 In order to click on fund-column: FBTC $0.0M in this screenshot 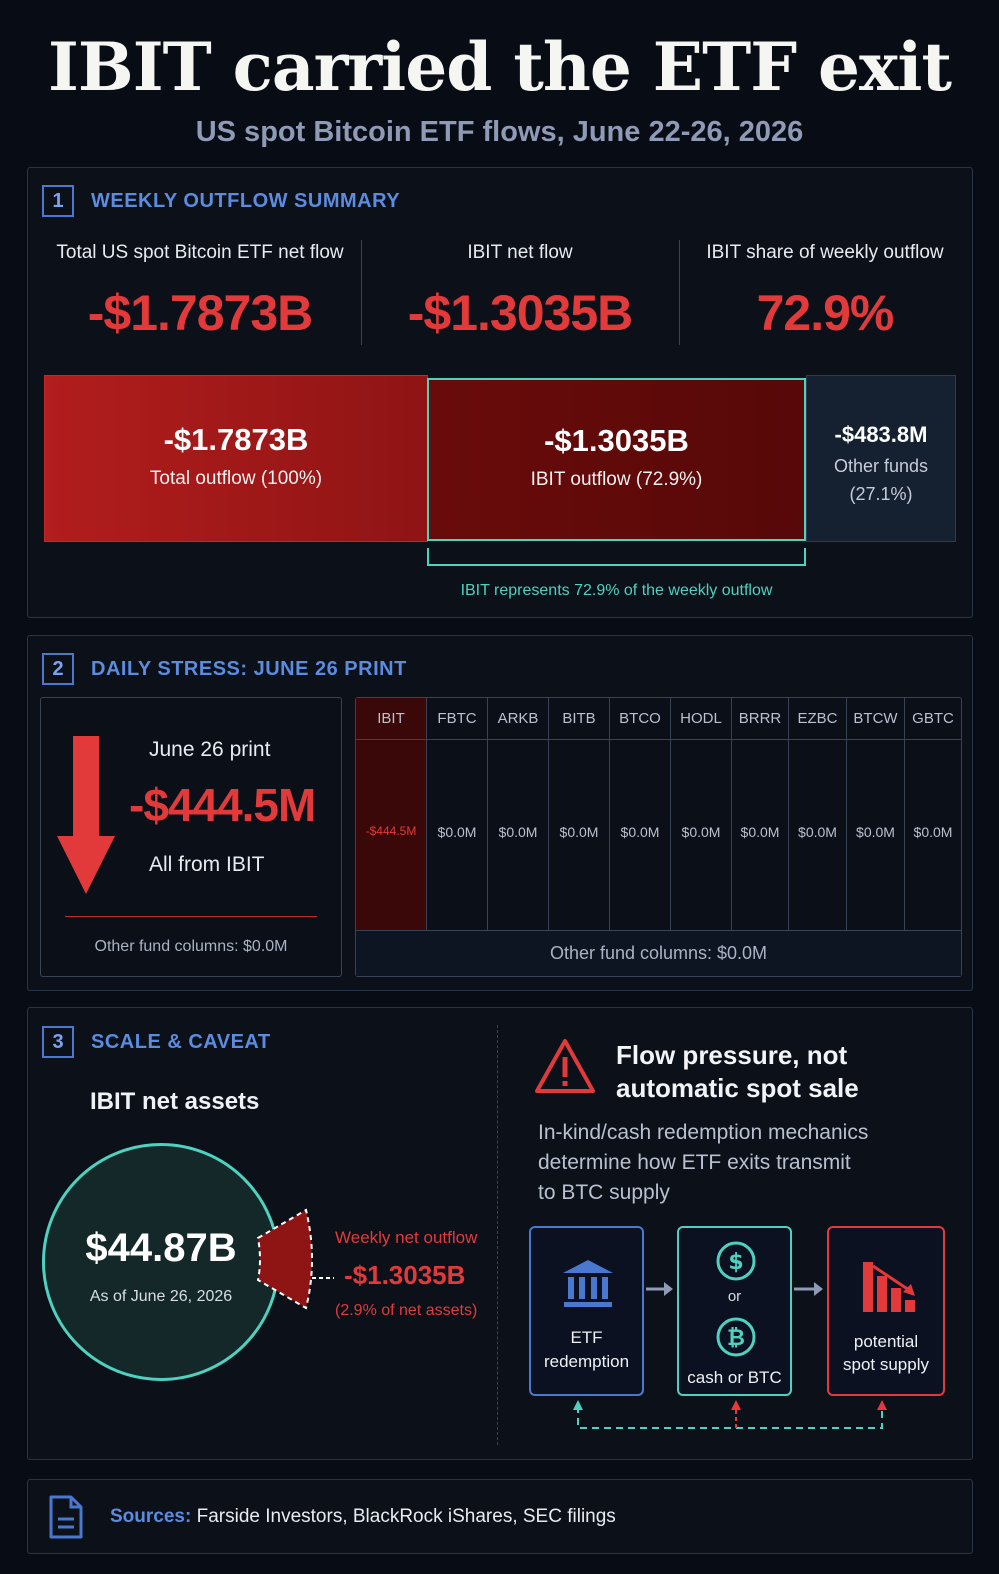, I will do `click(457, 814)`.